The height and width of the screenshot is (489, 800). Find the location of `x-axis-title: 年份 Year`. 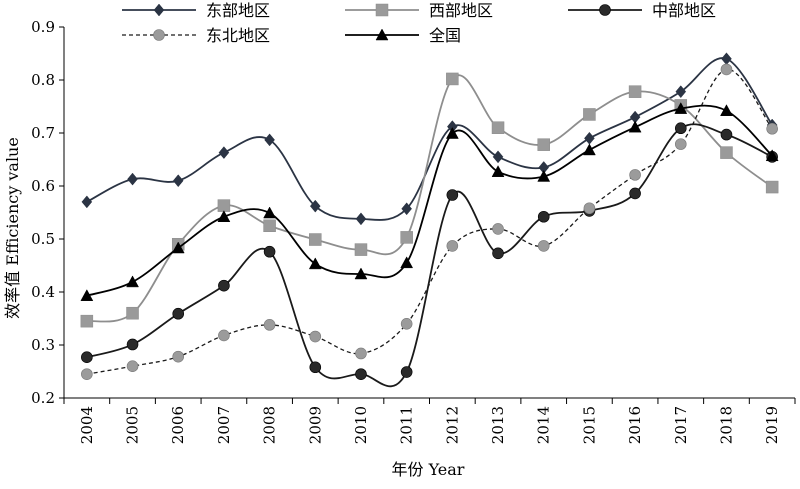

x-axis-title: 年份 Year is located at coordinates (428, 469).